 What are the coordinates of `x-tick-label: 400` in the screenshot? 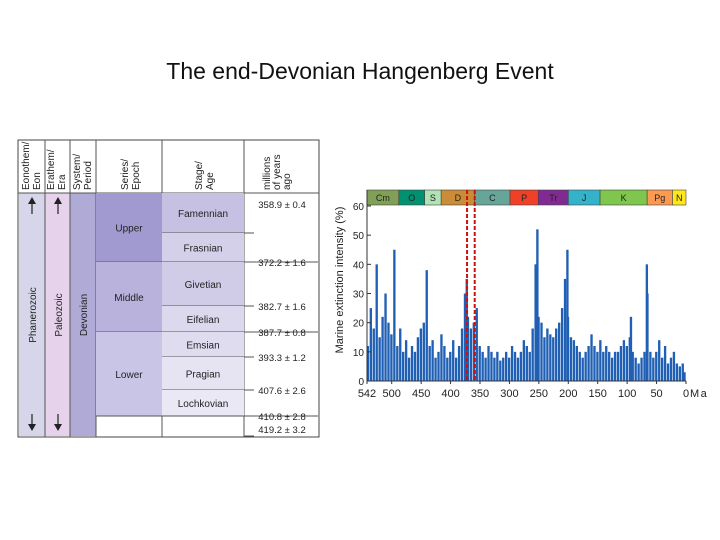 It's located at (450, 394).